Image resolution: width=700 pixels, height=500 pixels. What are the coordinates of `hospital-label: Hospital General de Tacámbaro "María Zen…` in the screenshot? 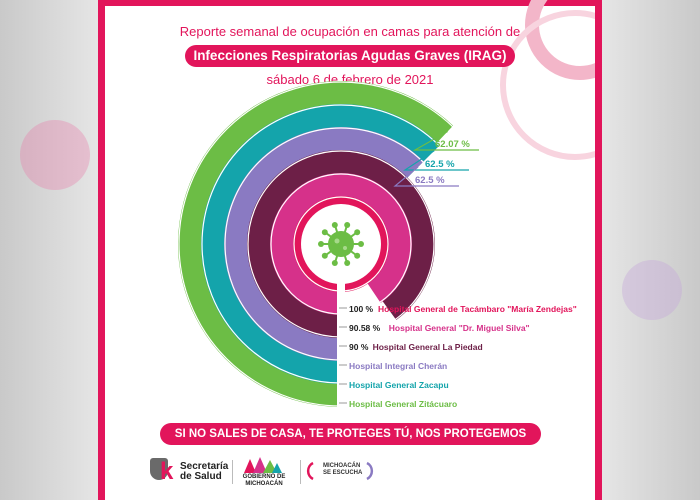 It's located at (477, 309).